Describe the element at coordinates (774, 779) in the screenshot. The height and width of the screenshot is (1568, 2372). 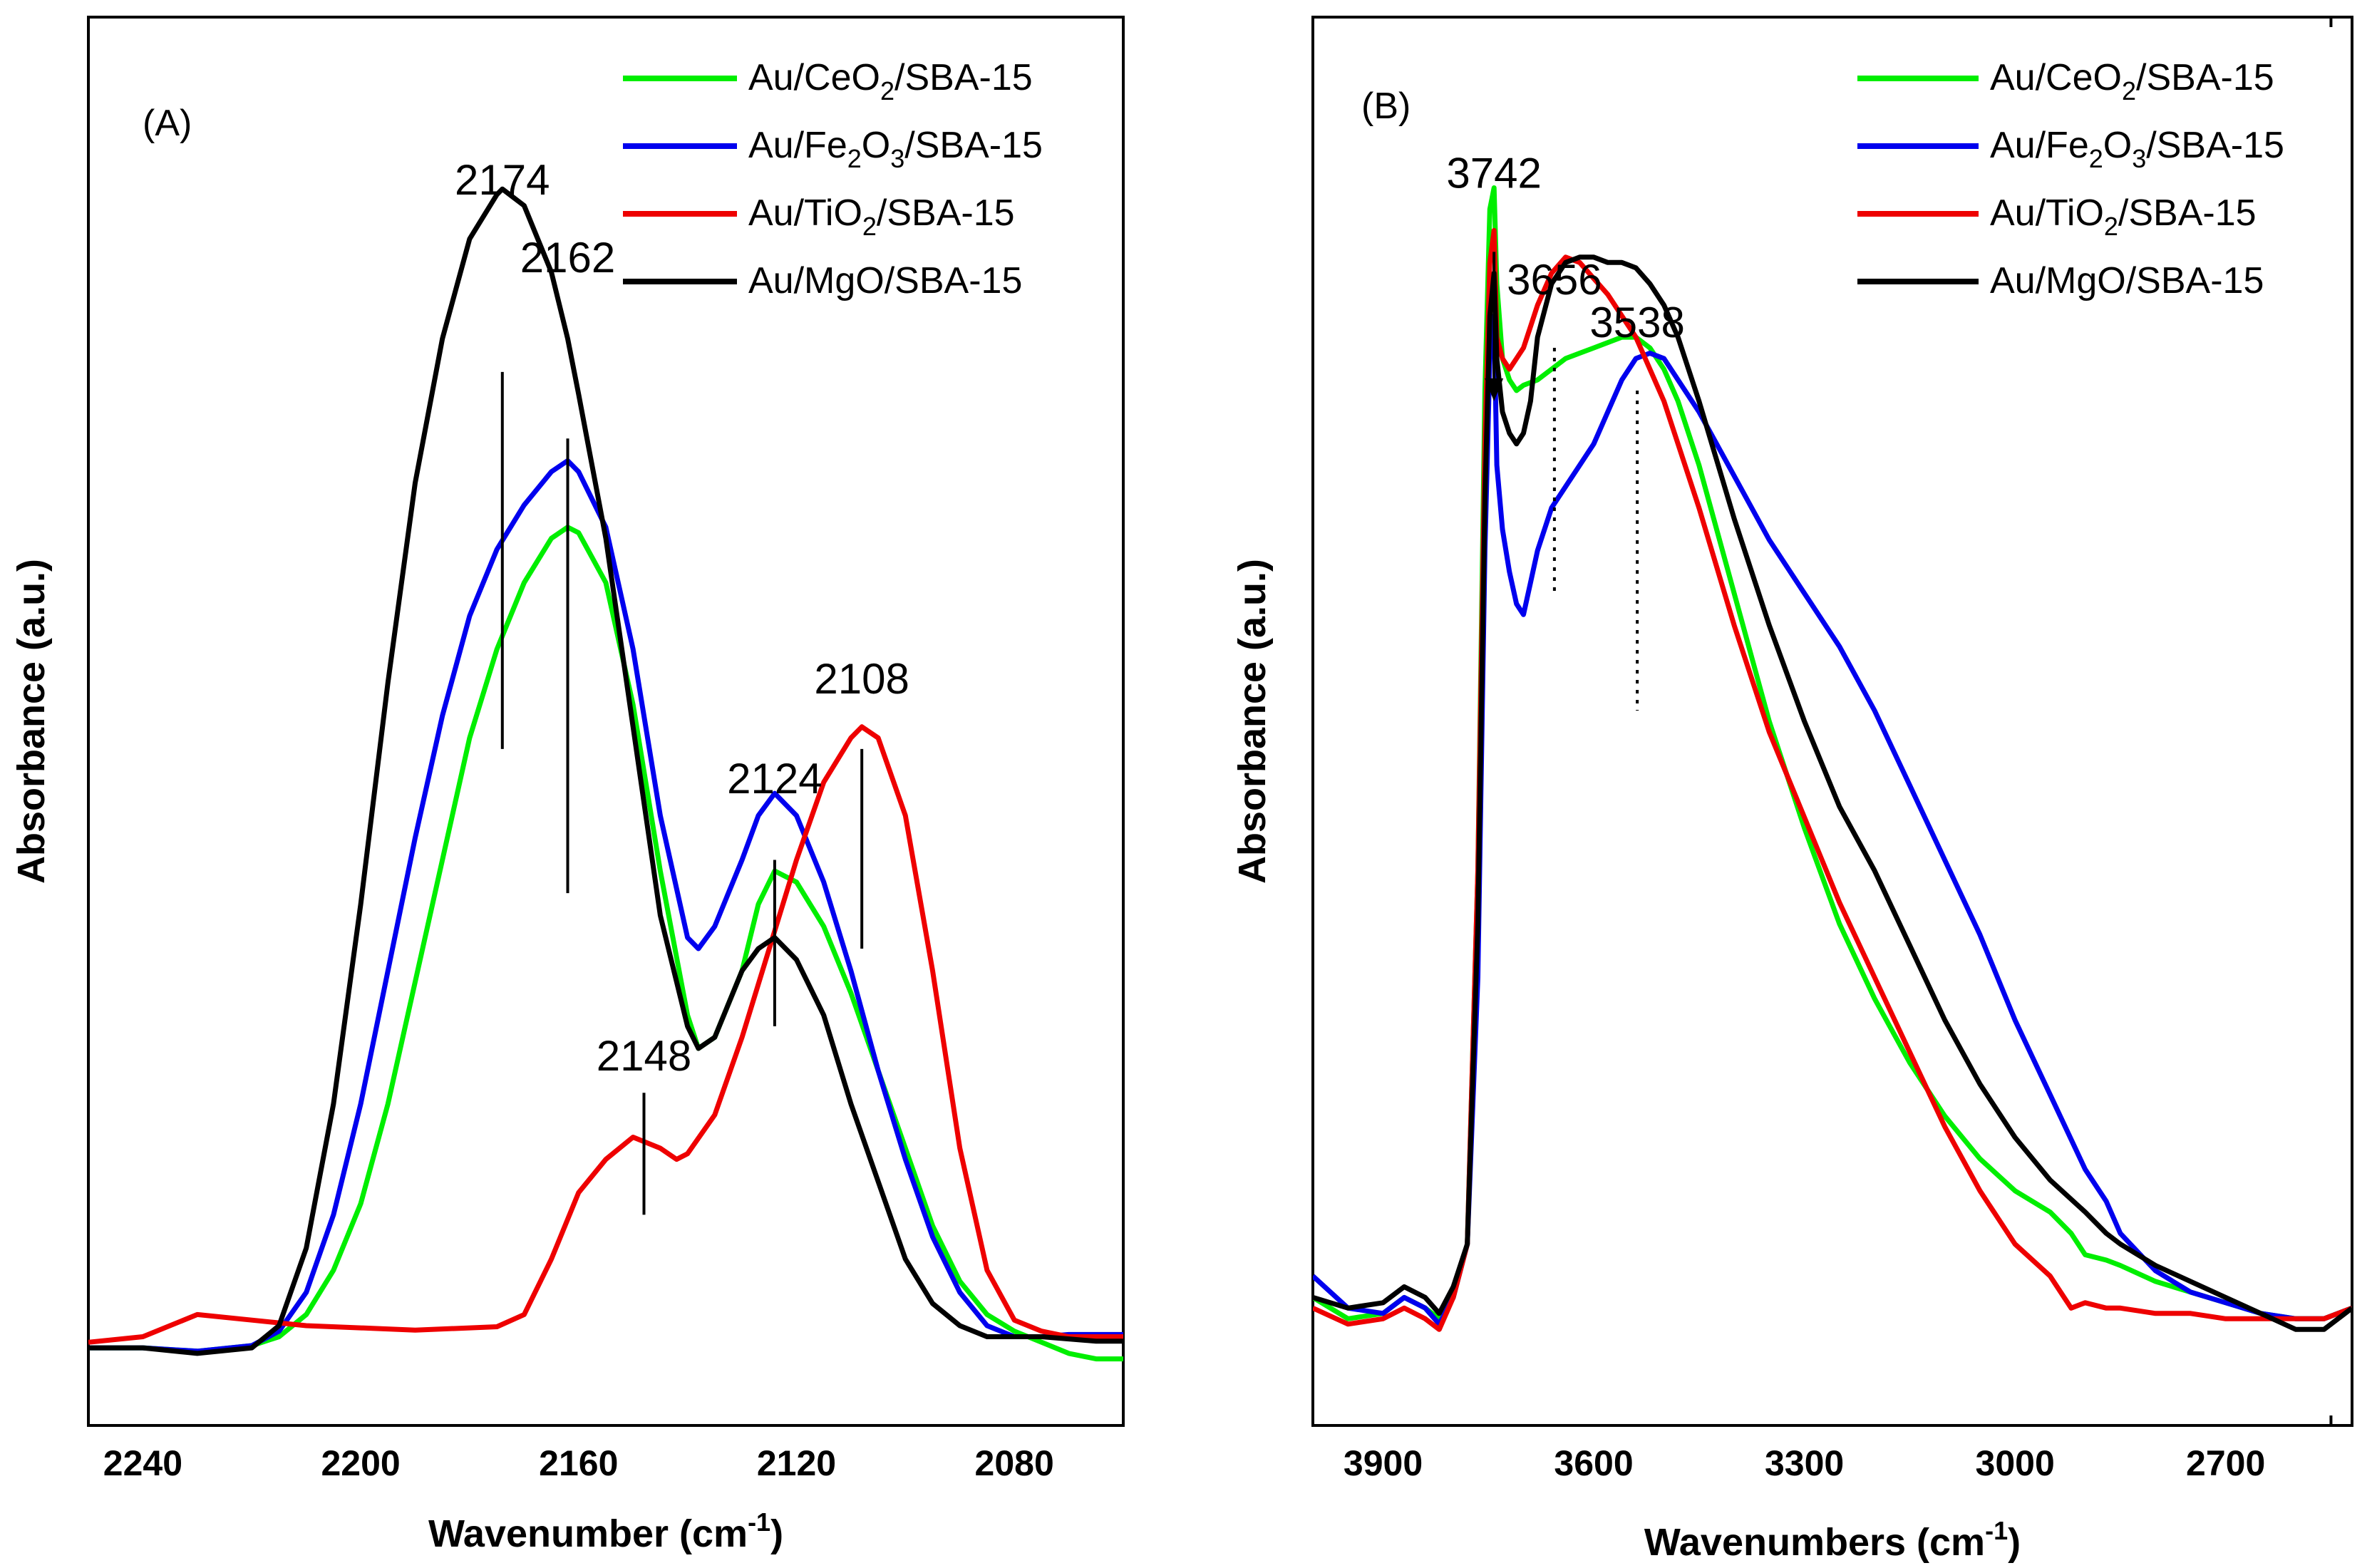
I see `peak-label: 2124` at that location.